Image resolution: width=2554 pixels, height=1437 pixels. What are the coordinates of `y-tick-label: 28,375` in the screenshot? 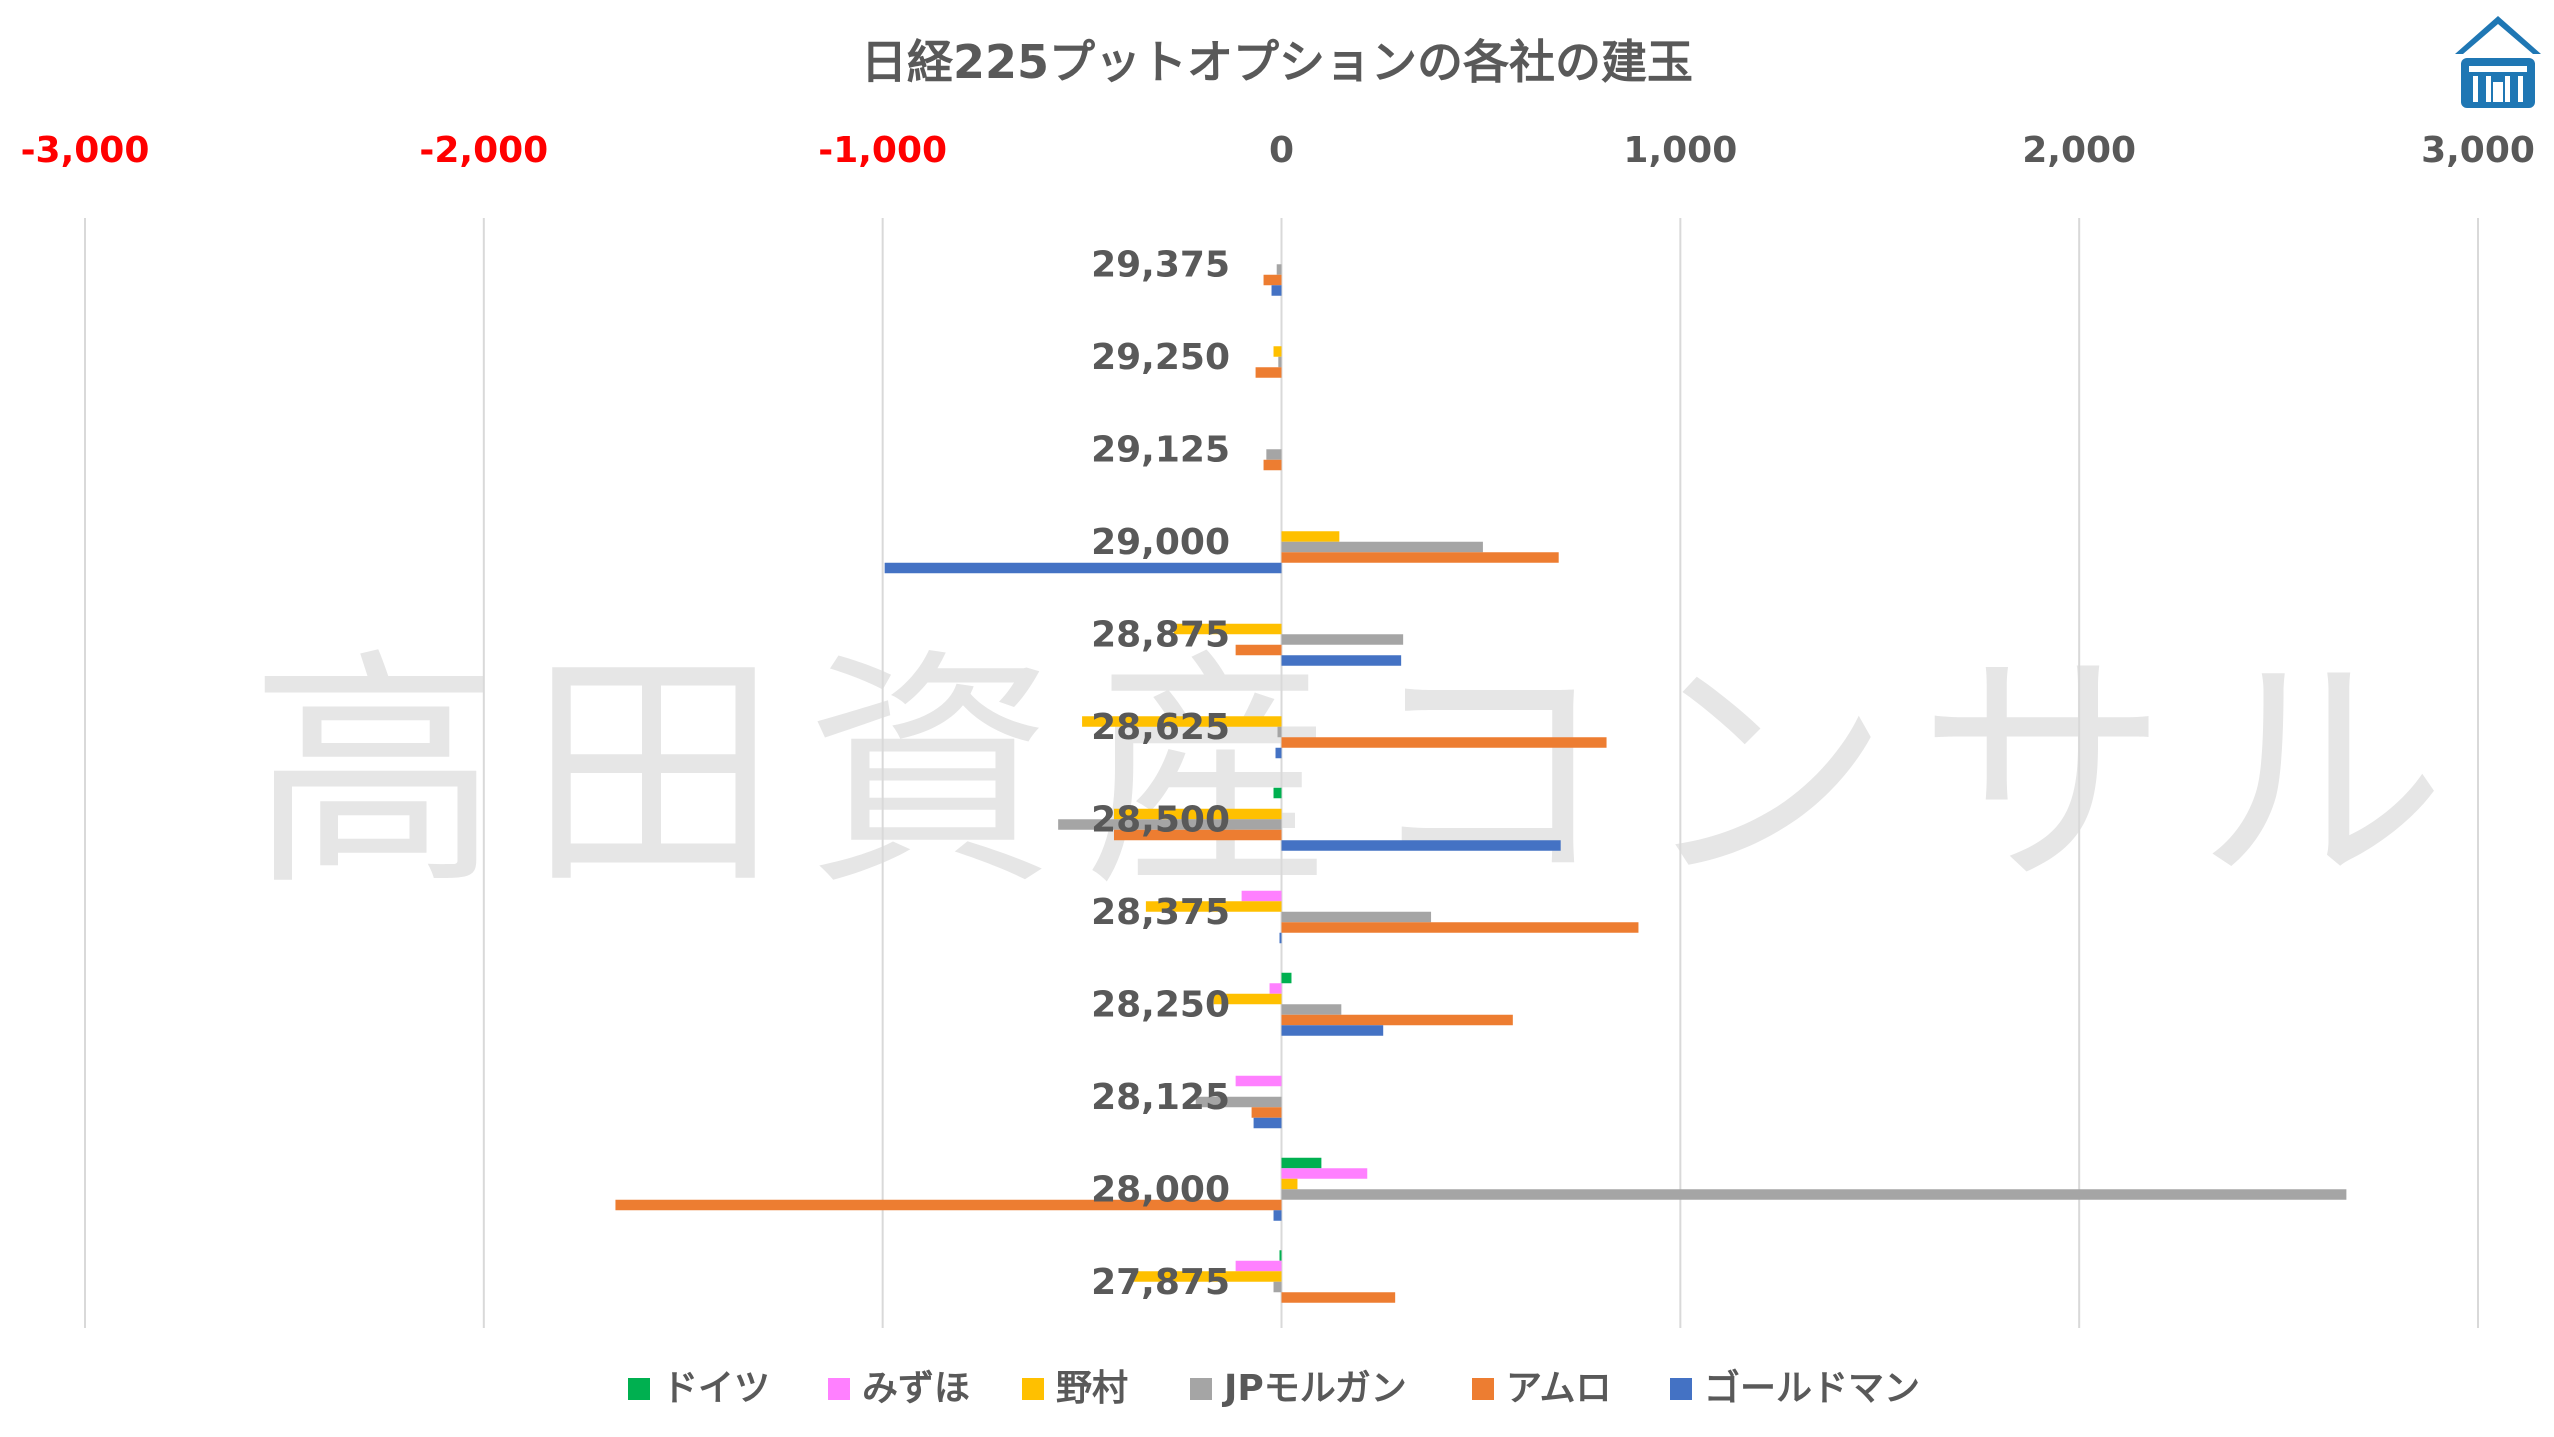 It's located at (1160, 912).